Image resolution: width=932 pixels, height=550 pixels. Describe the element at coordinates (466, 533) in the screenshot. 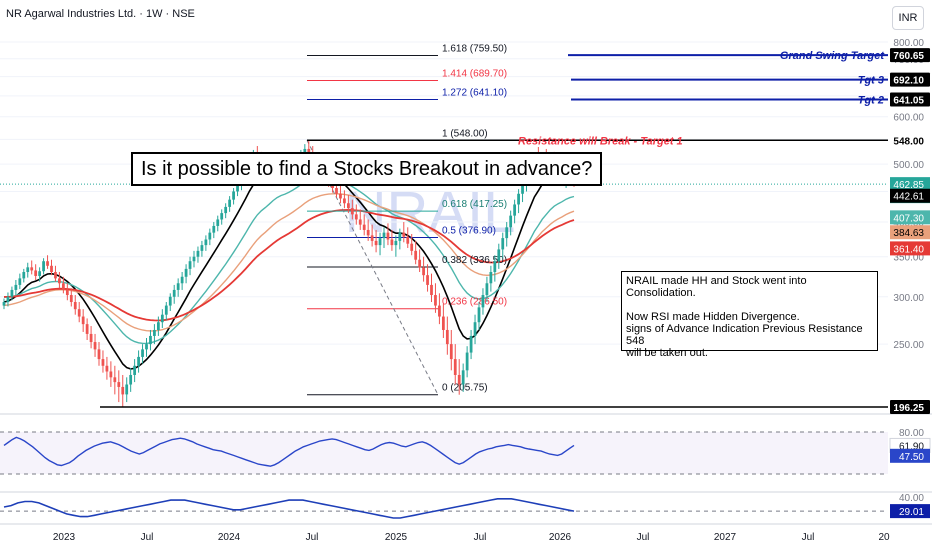

I see `time-axis: 2023 Jul 2024 Jul 2025 Jul 2026 Jul 2027 Jul 20` at that location.